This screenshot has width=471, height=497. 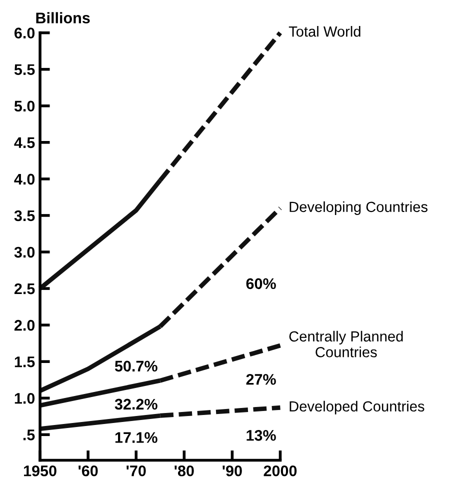 I want to click on series-label: Developing Countries, so click(x=359, y=208).